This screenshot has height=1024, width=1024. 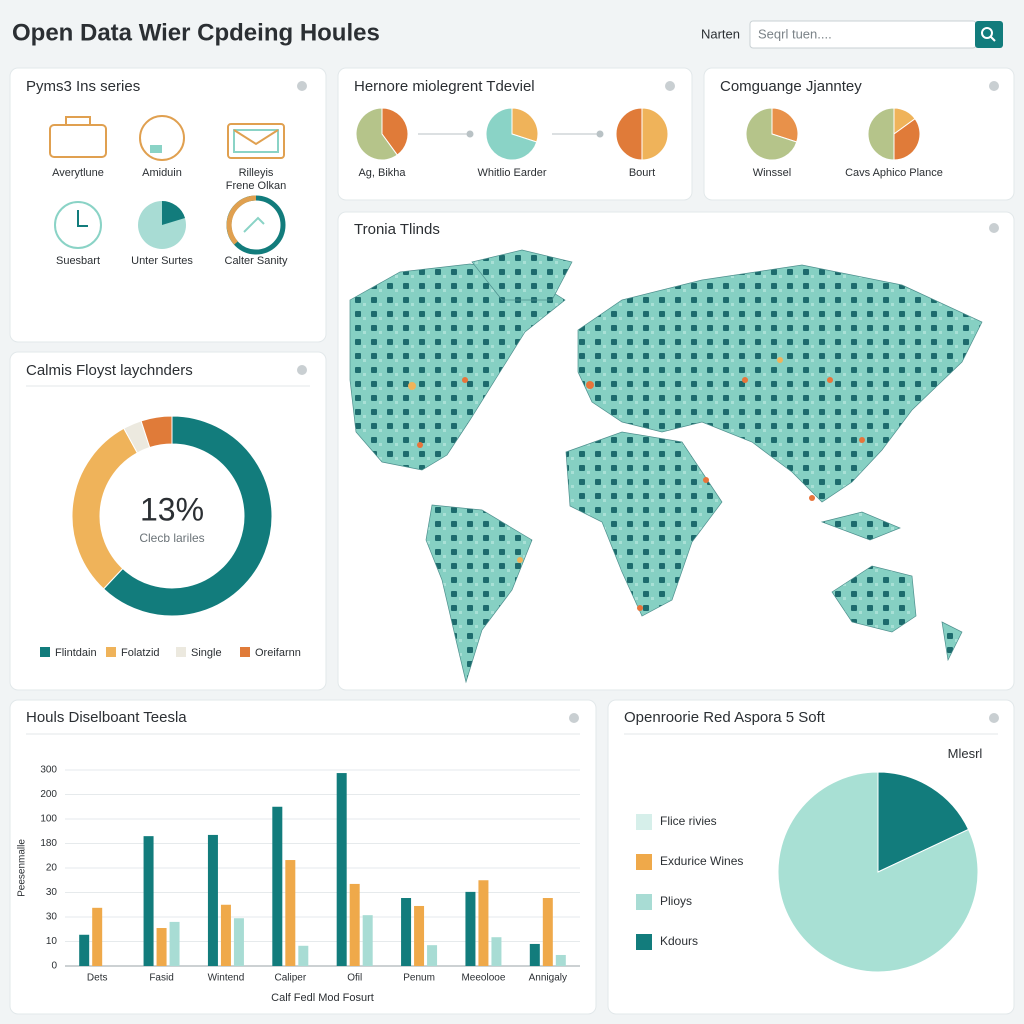 What do you see at coordinates (48, 819) in the screenshot?
I see `y-tick-label: 100` at bounding box center [48, 819].